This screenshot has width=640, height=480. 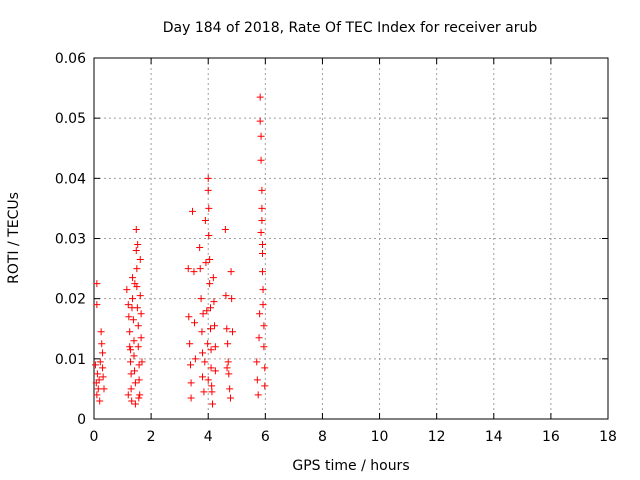 What do you see at coordinates (70, 179) in the screenshot?
I see `y-tick-label: 0.04` at bounding box center [70, 179].